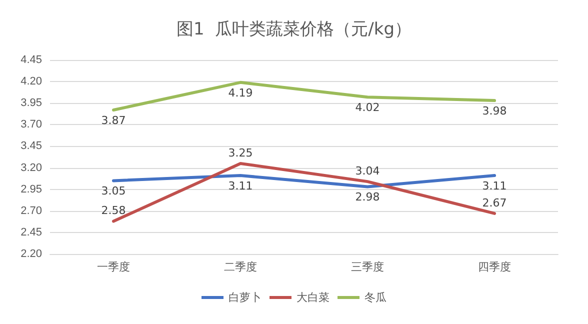  What do you see at coordinates (294, 30) in the screenshot?
I see `chart-title: 图1 瓜叶类蔬菜价格（元/kg）` at bounding box center [294, 30].